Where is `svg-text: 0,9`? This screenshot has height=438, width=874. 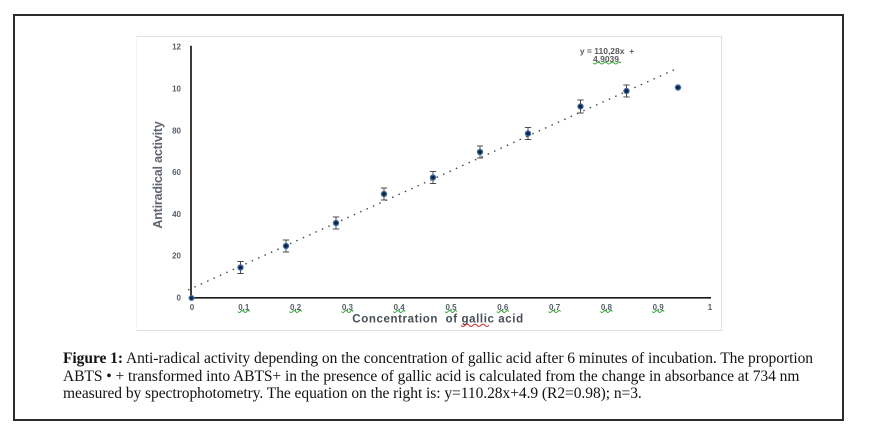
svg-text: 0,9 is located at coordinates (659, 307).